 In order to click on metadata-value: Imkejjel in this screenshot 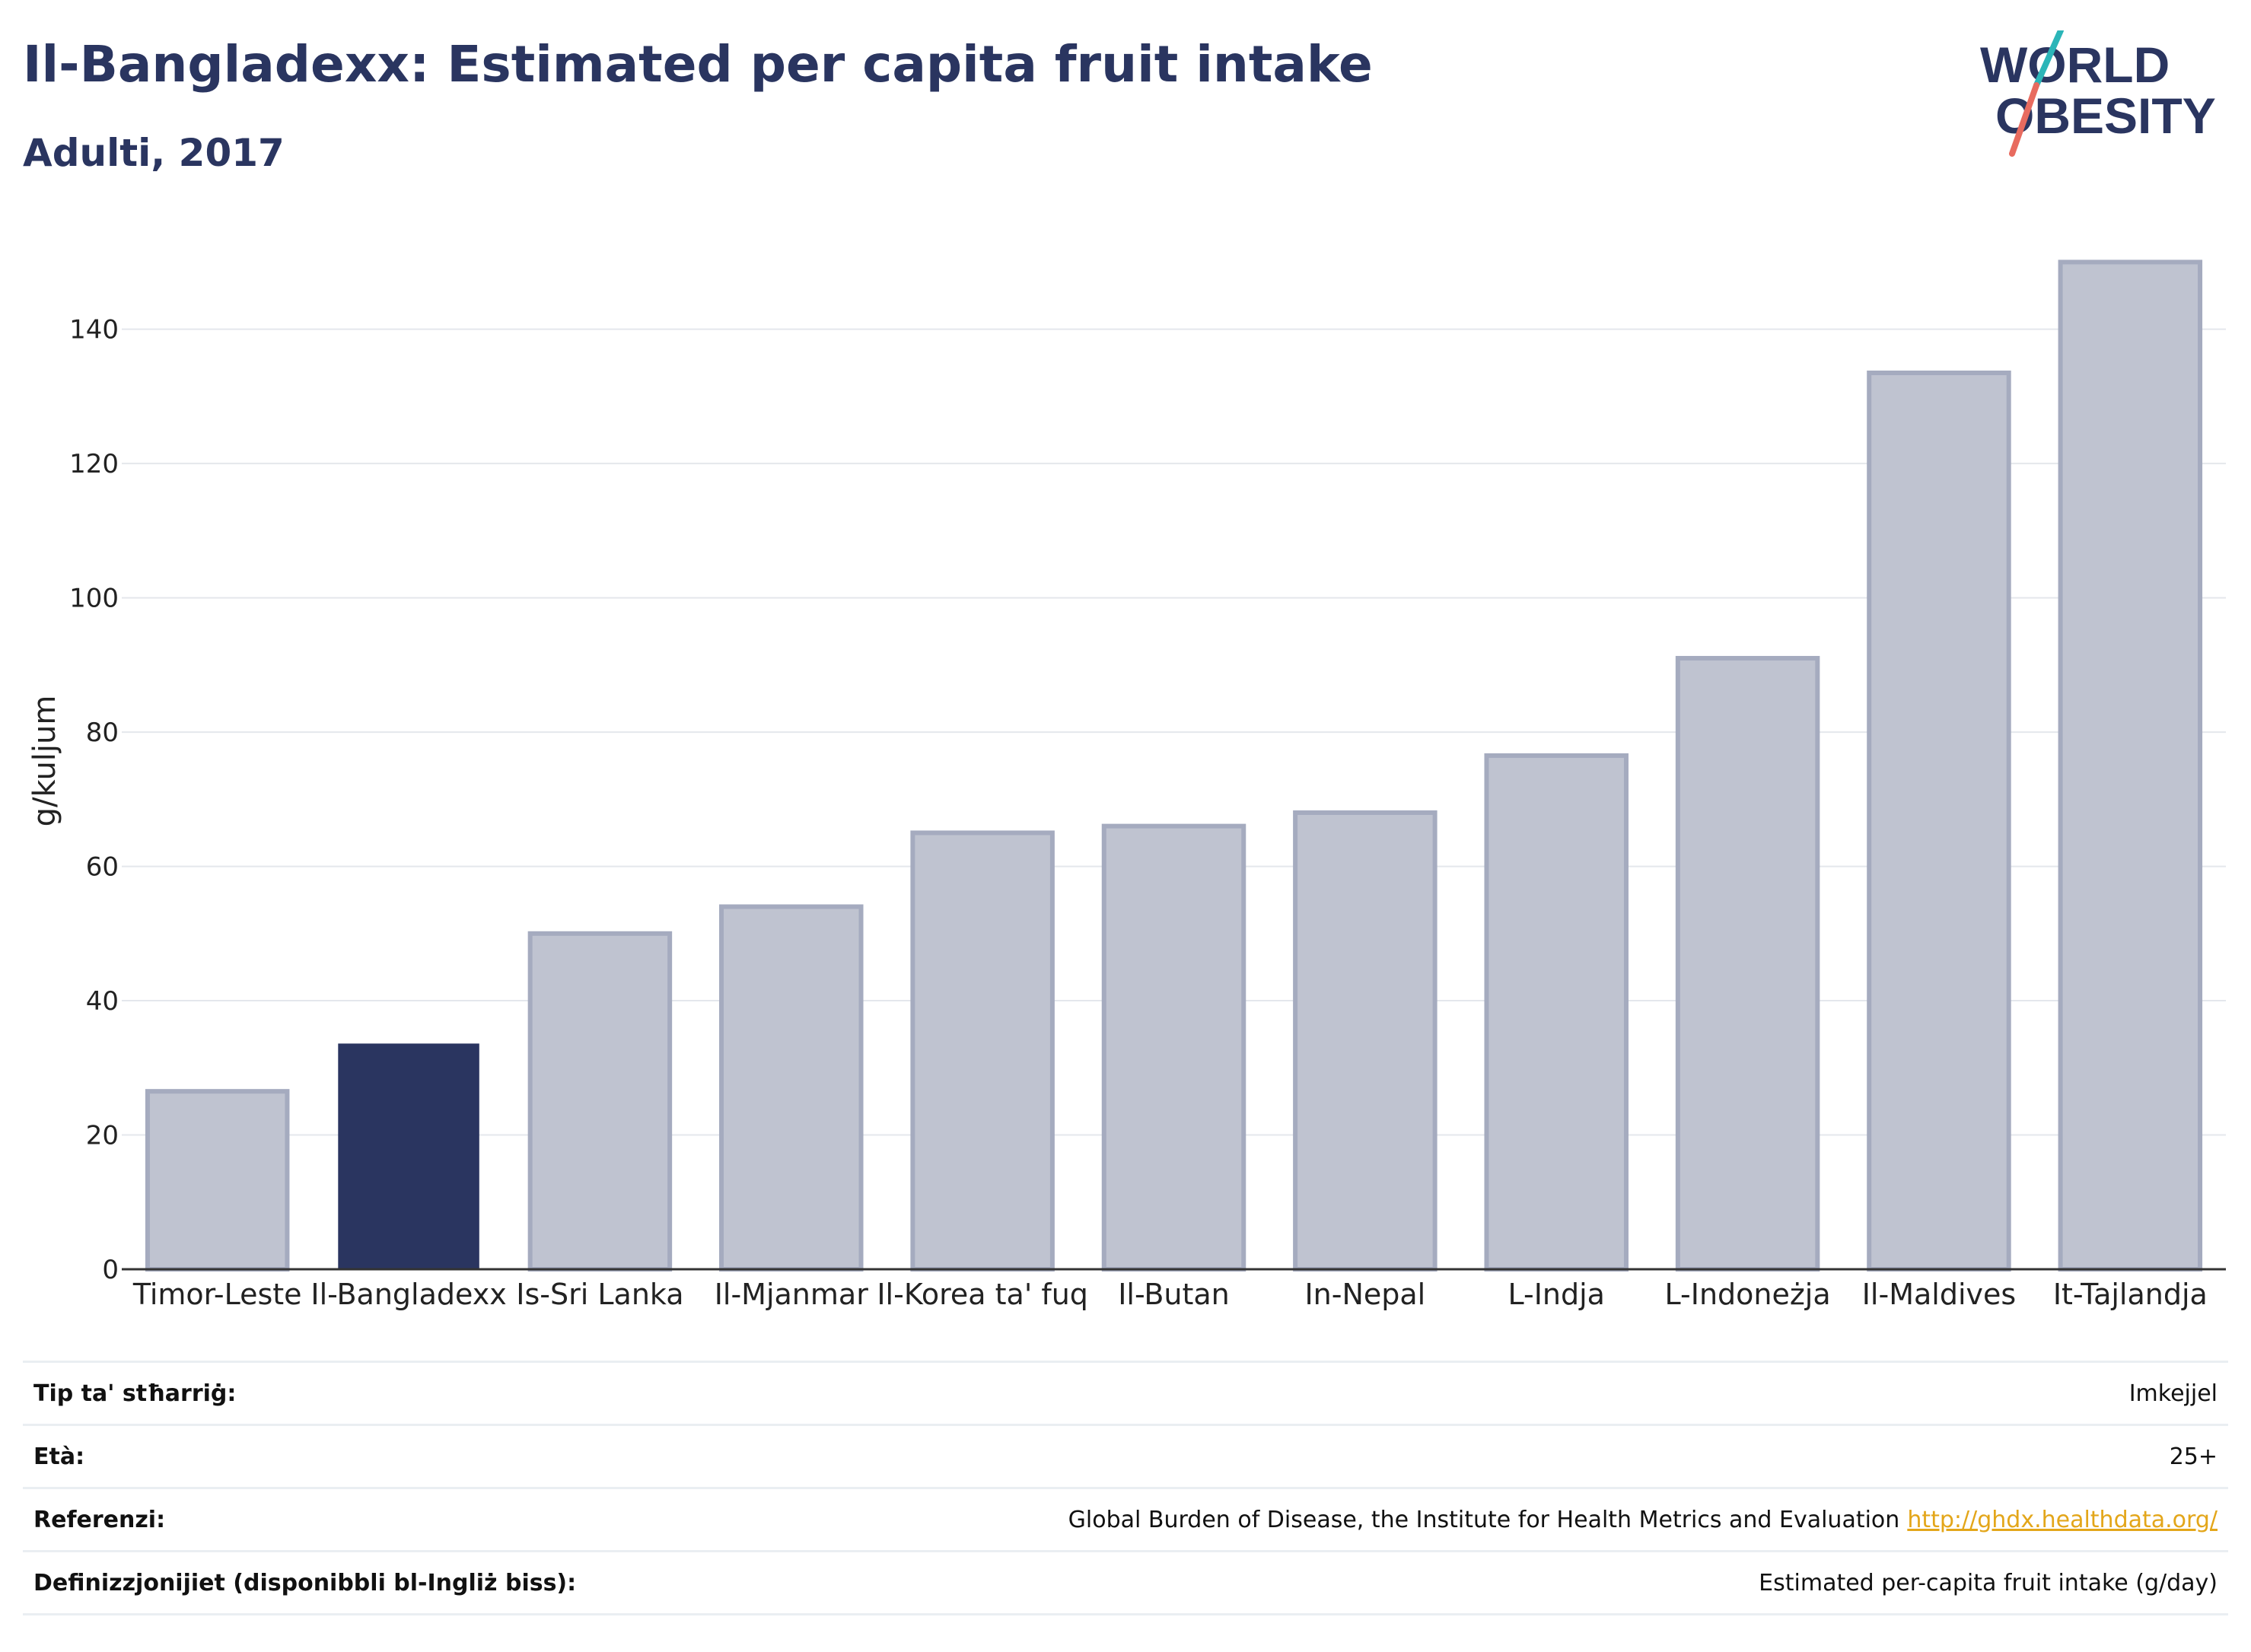, I will do `click(2173, 1393)`.